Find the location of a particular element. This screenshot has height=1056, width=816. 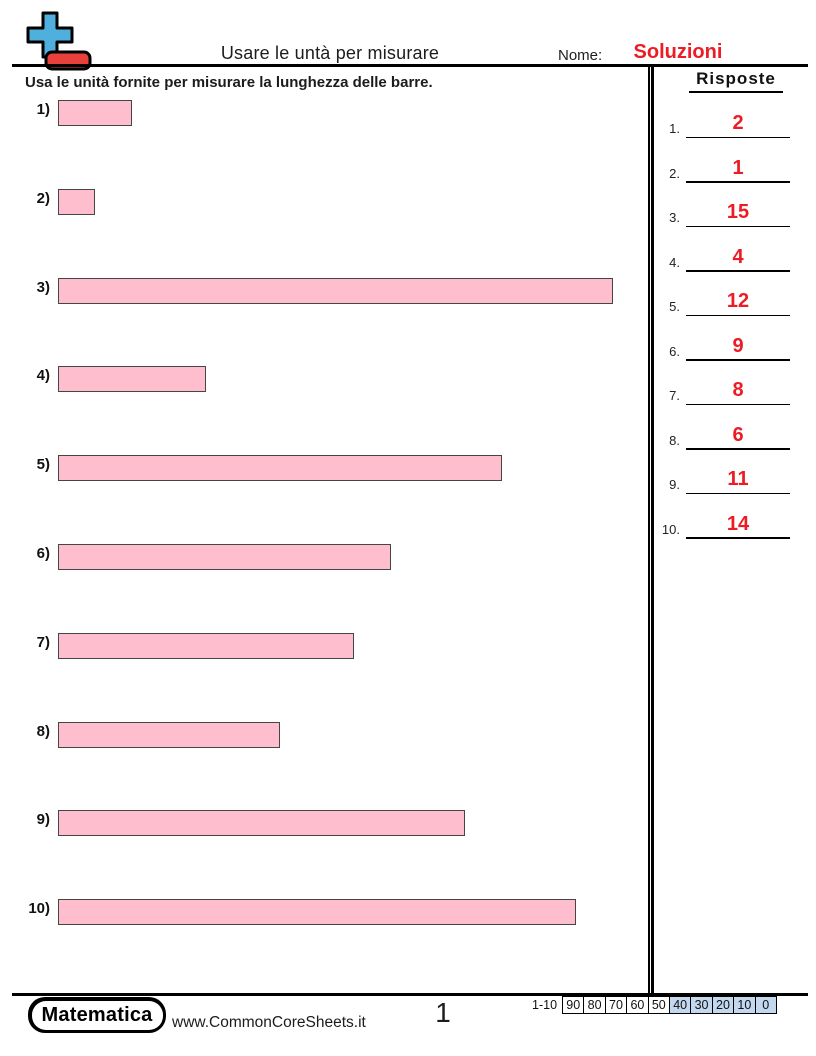

score-table: 1-10 90 80 70 60 50 40 30 20 10 0 is located at coordinates (654, 1005).